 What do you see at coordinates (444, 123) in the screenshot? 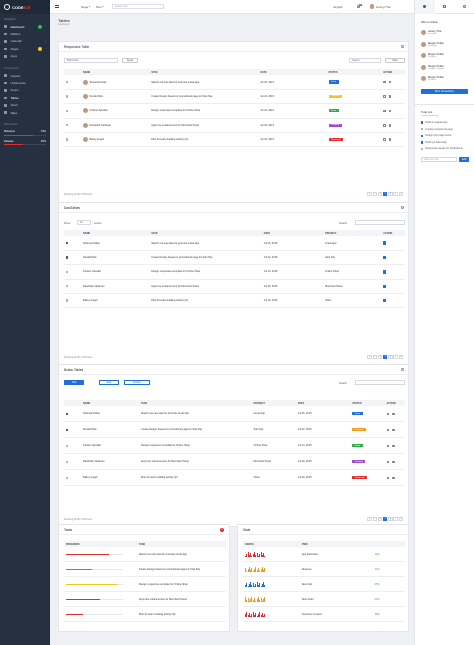
I see `todo-item: Build an angular app` at bounding box center [444, 123].